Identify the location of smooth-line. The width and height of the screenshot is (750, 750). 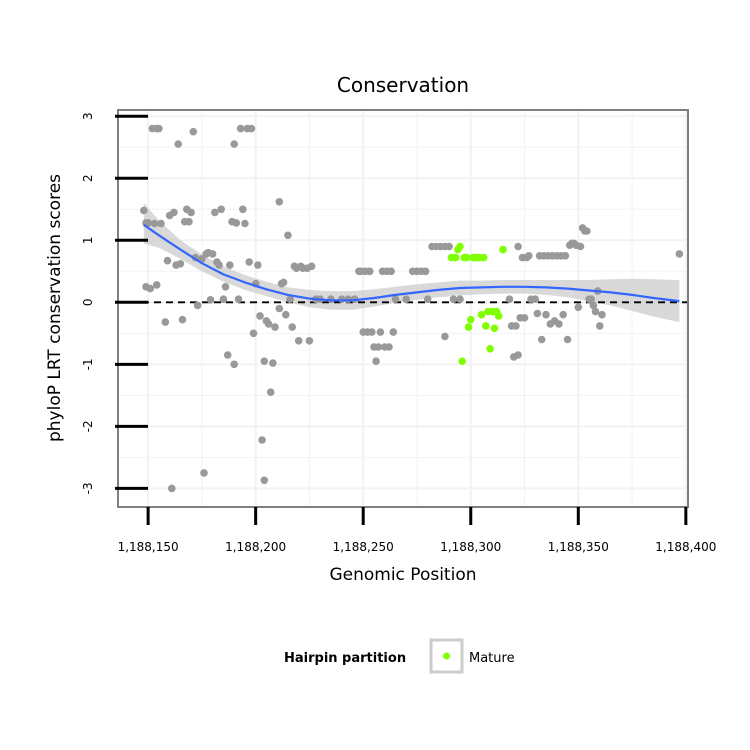
(411, 263).